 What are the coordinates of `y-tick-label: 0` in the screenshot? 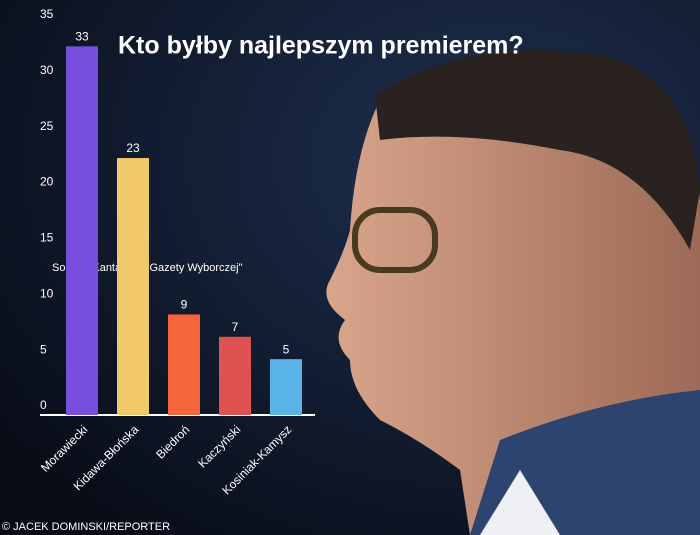 It's located at (43, 405).